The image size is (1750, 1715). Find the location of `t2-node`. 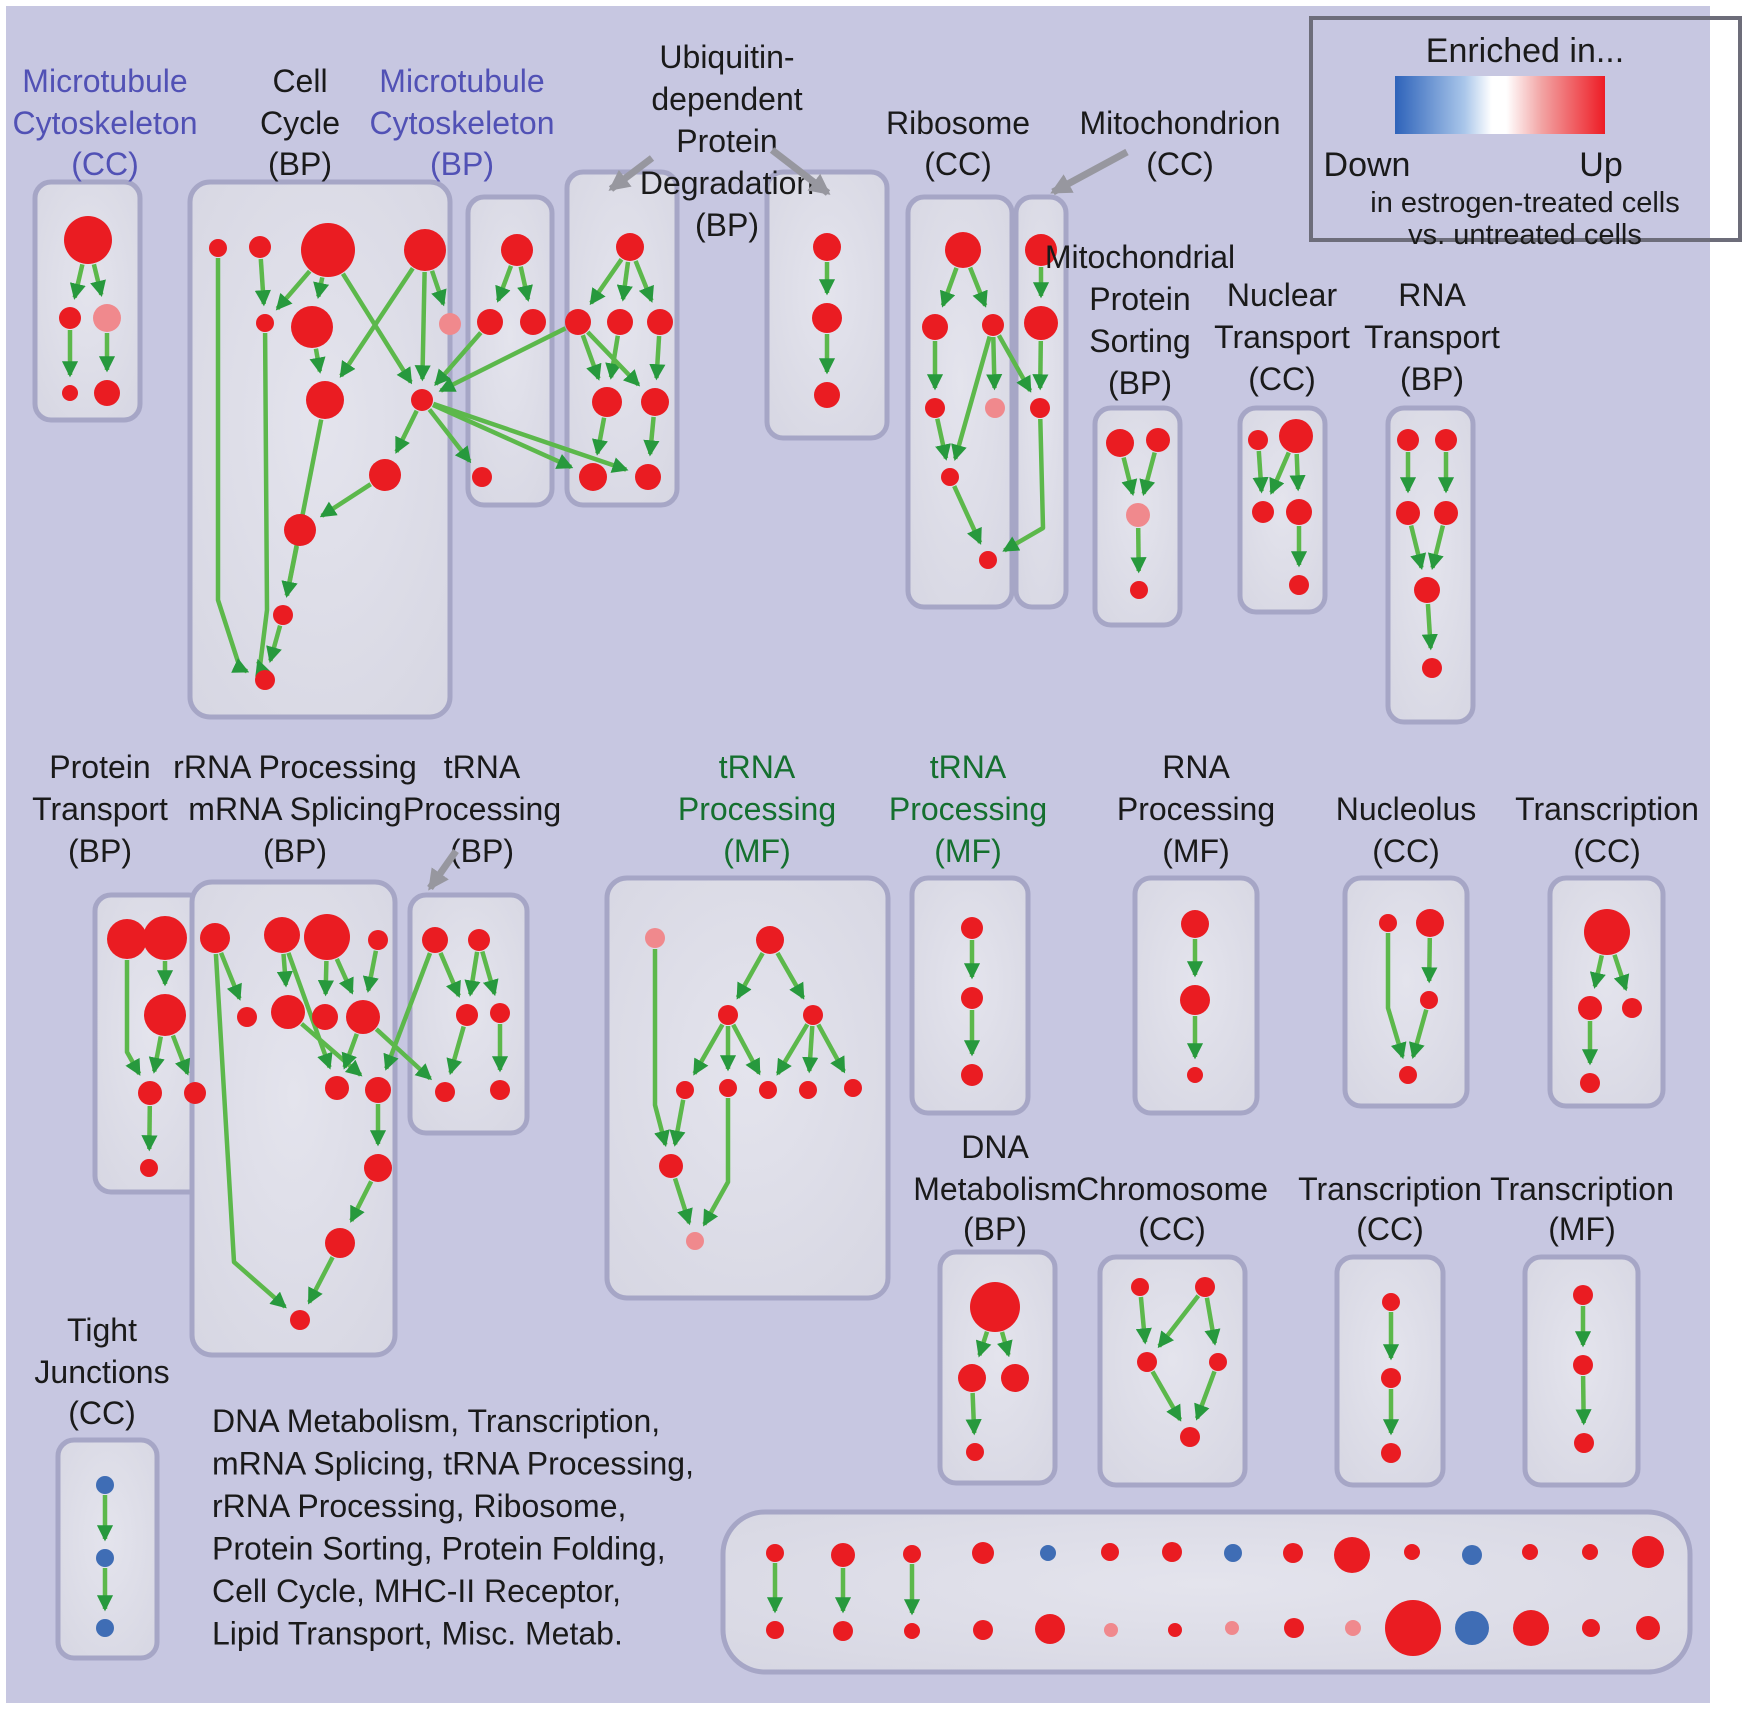

t2-node is located at coordinates (1446, 440).